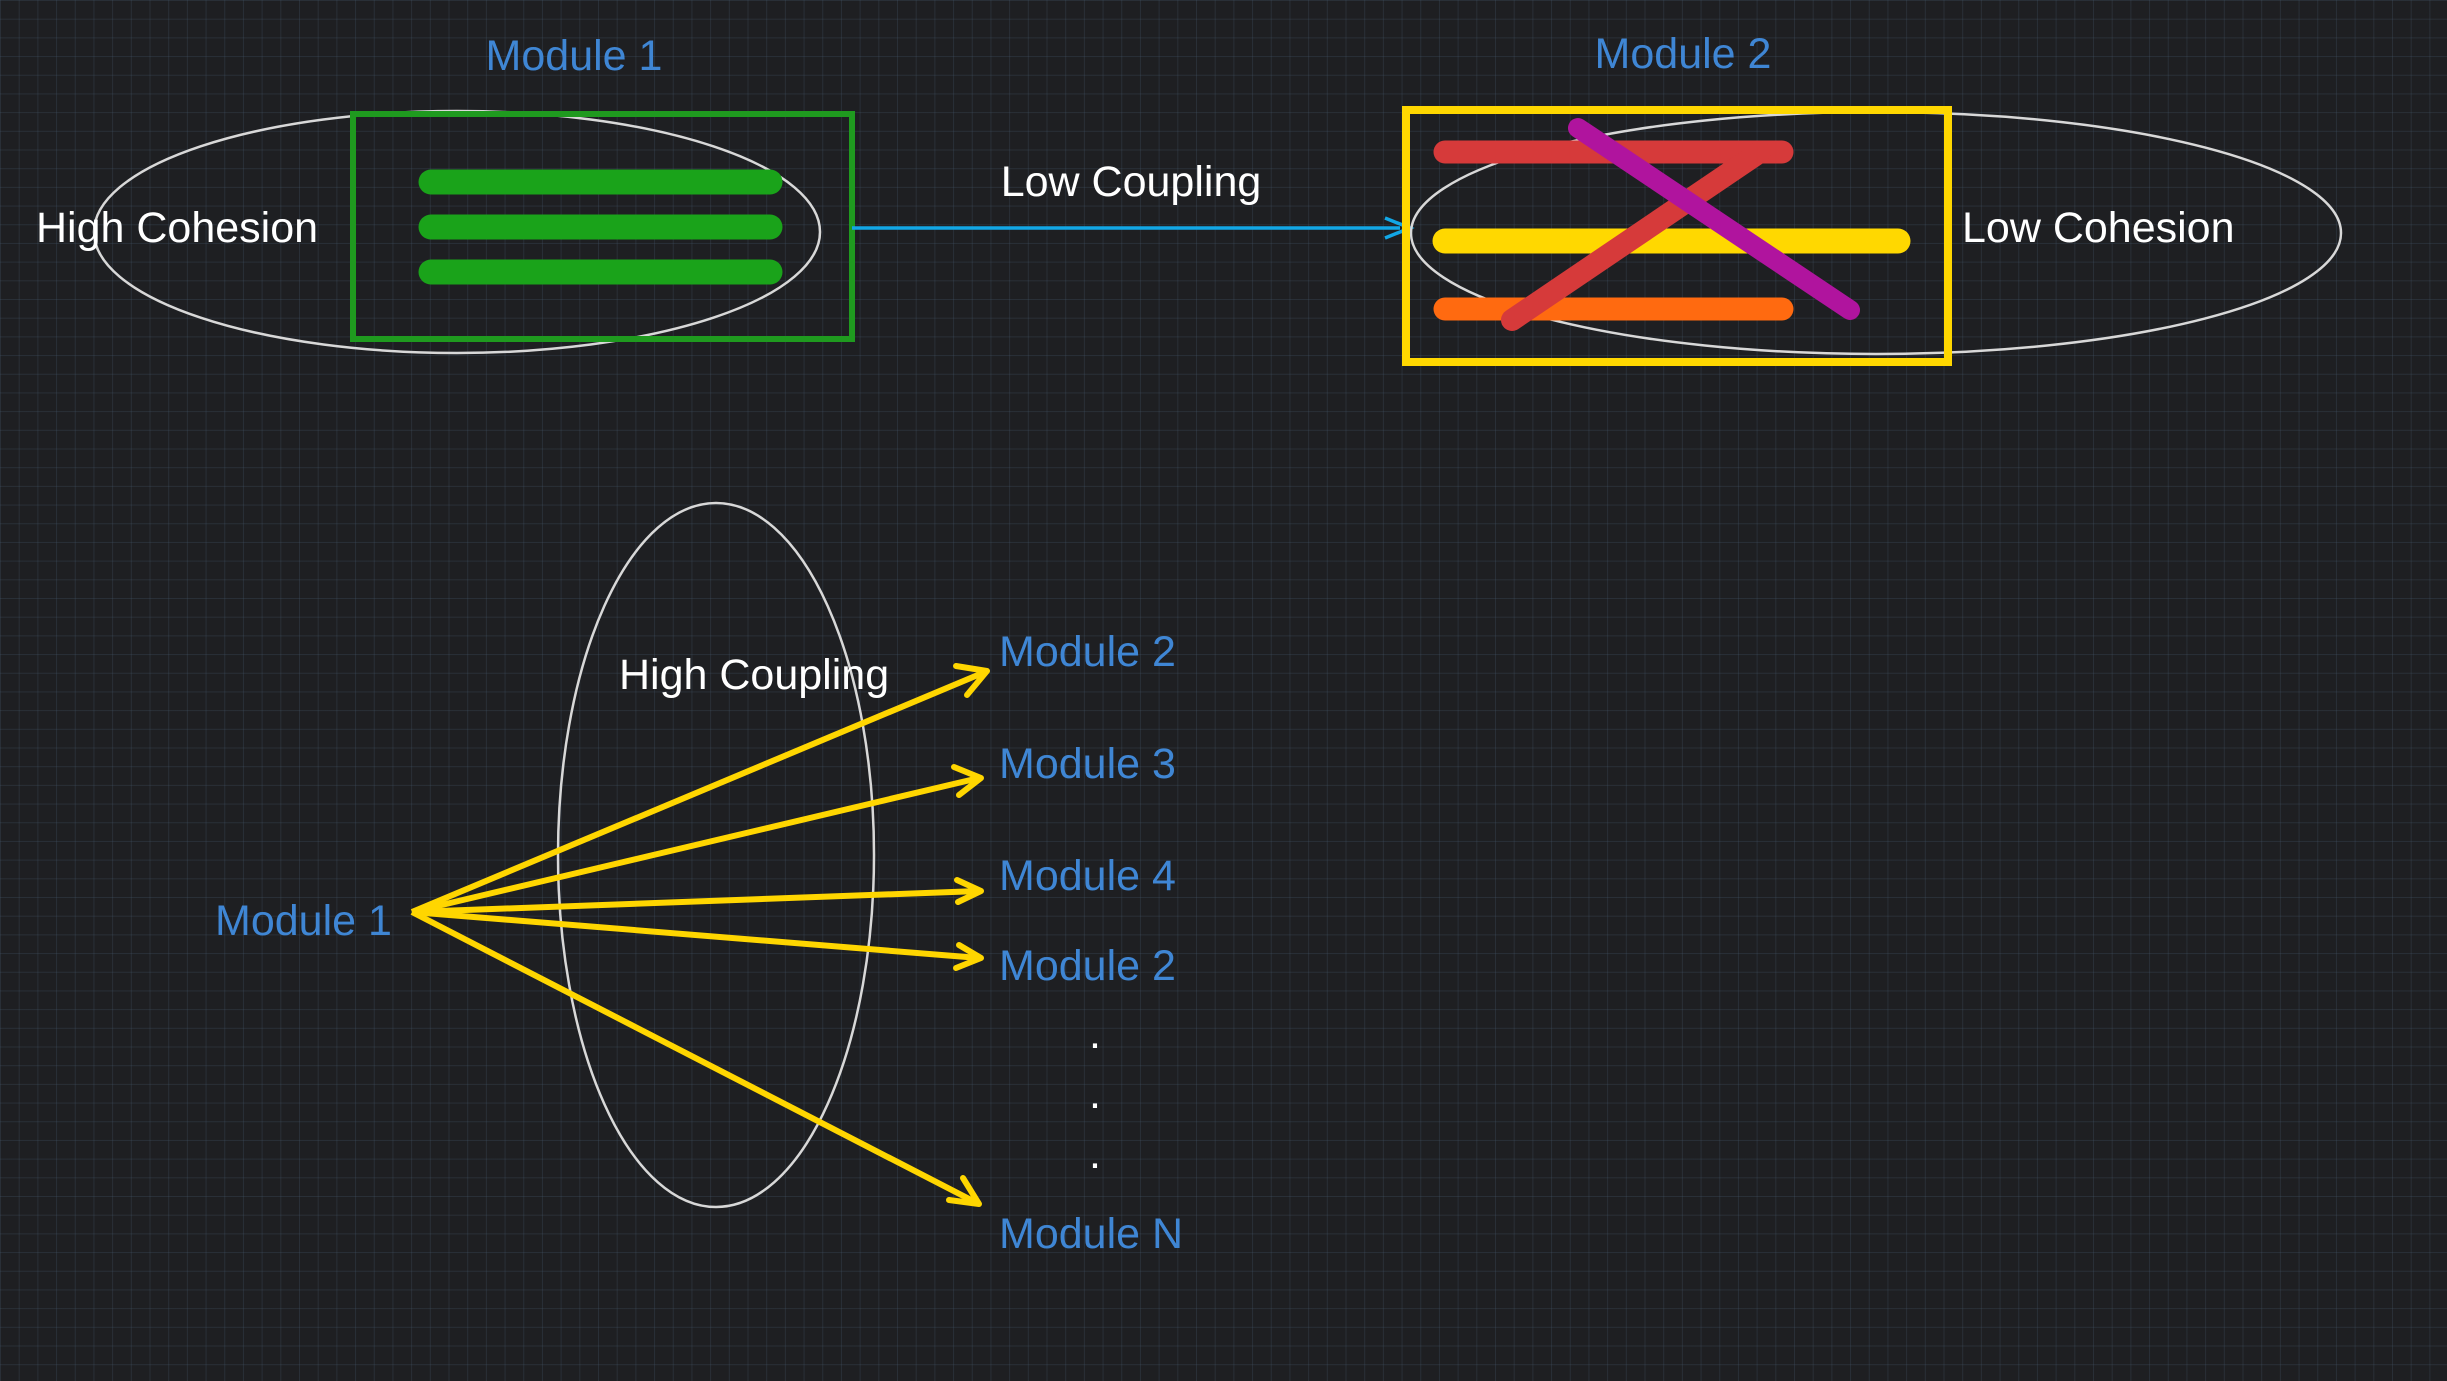  What do you see at coordinates (445, 193) in the screenshot?
I see `high-cohesion-group: Module 1 High Cohesion` at bounding box center [445, 193].